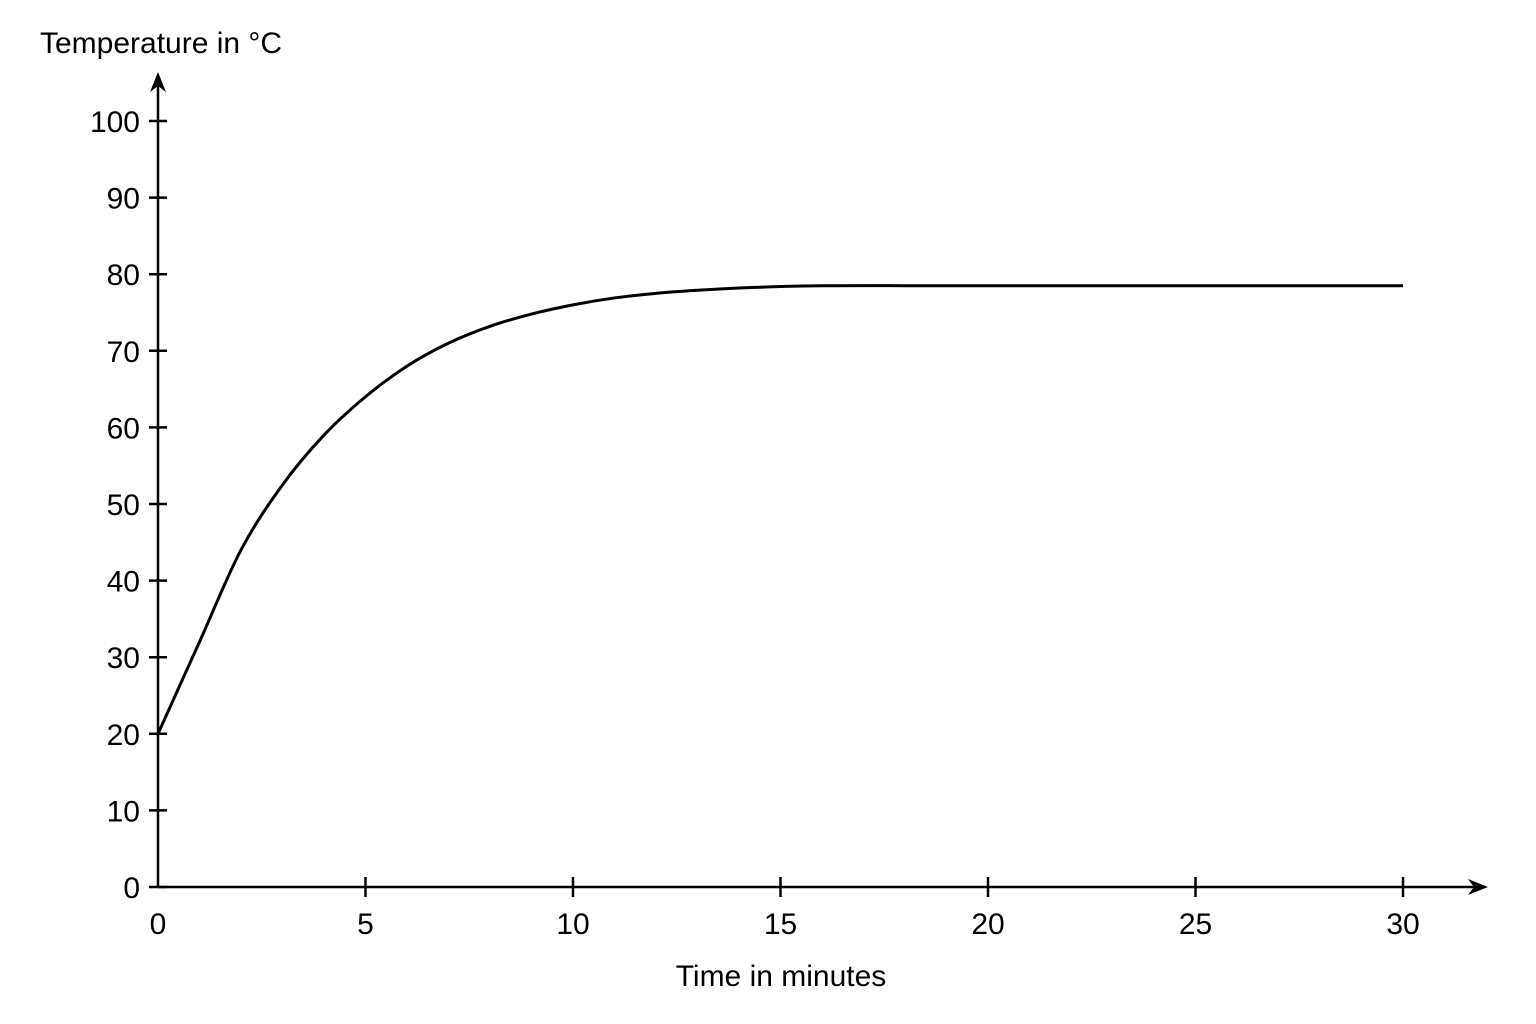  I want to click on y-tick-label: 50, so click(123, 505).